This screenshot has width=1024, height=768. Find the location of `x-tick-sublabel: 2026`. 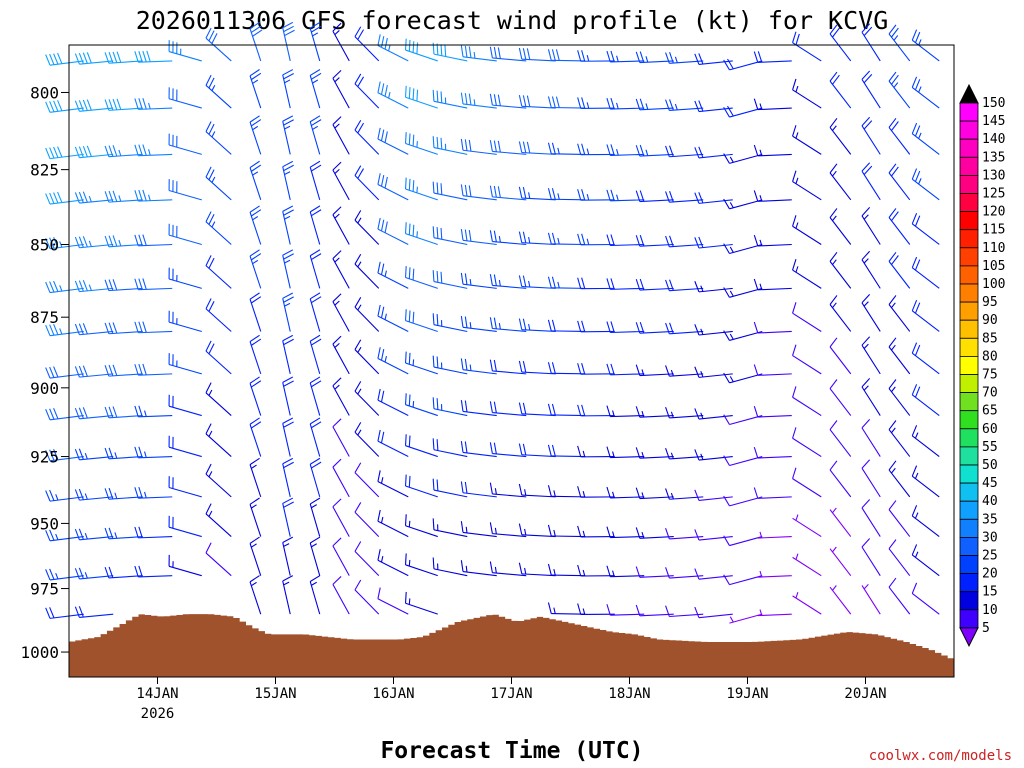

x-tick-sublabel: 2026 is located at coordinates (158, 714).